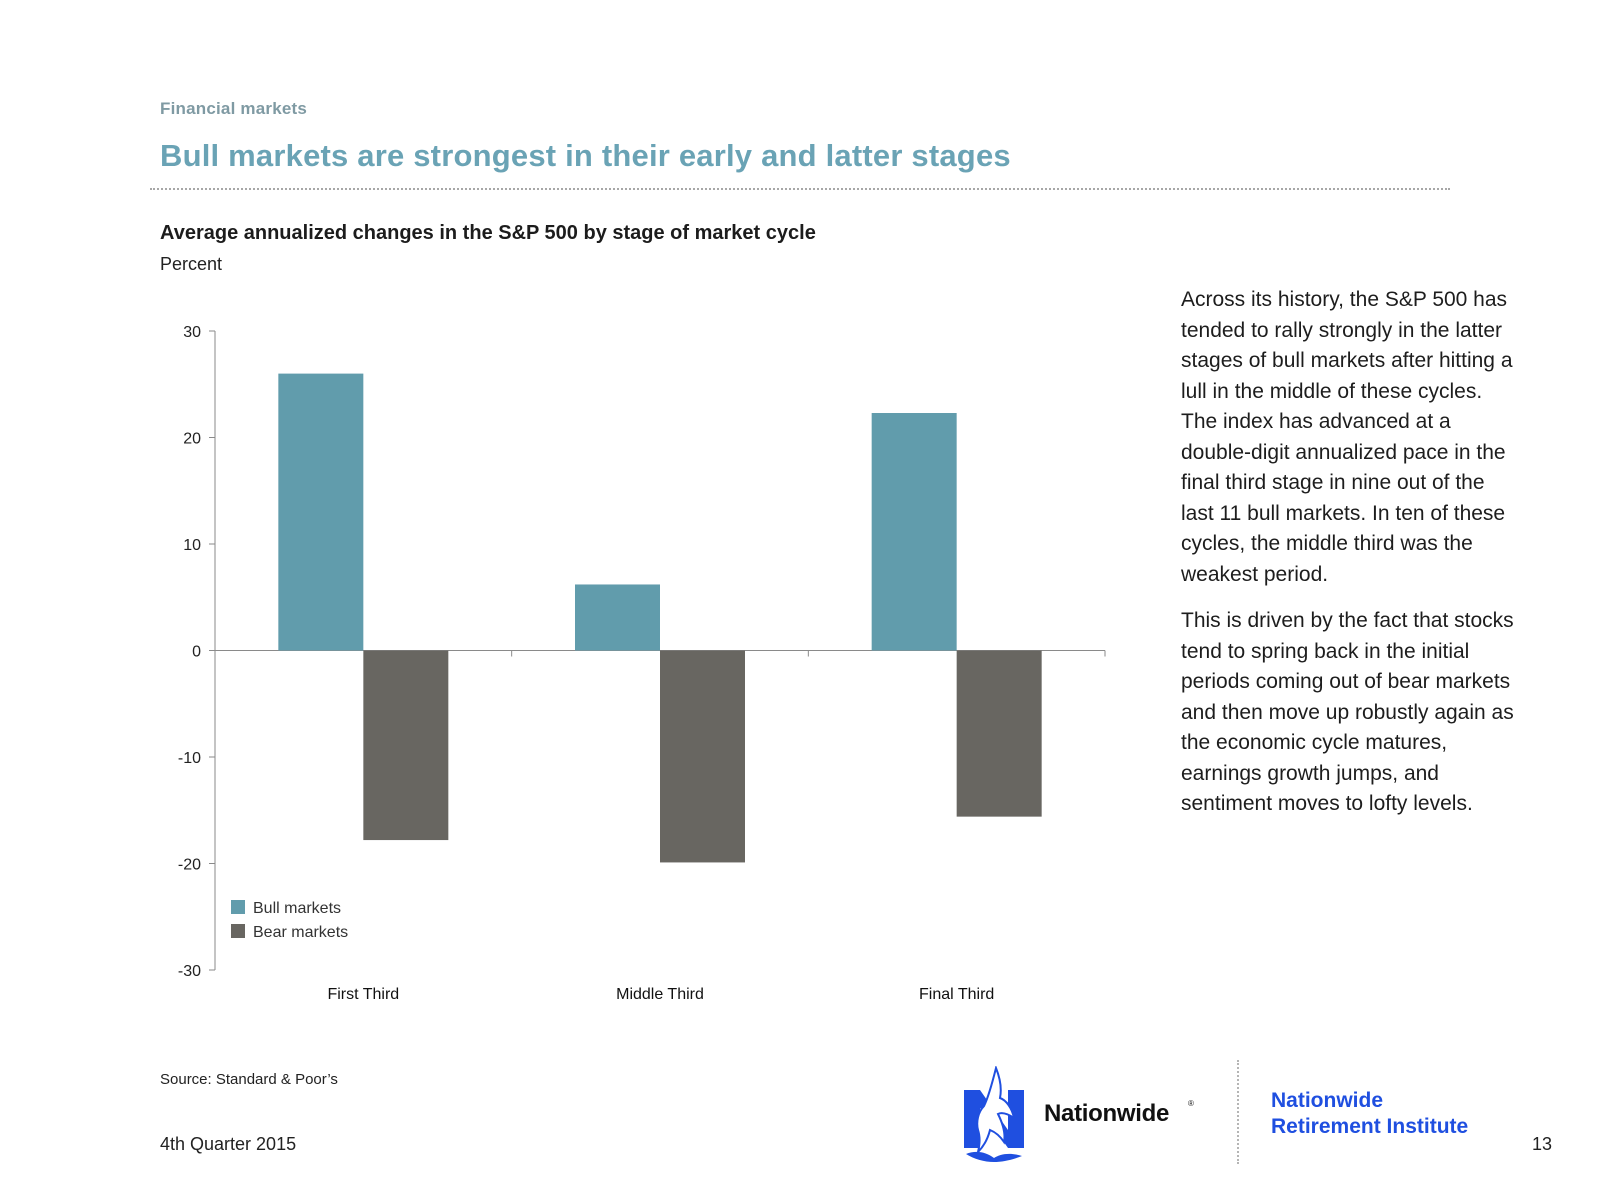  Describe the element at coordinates (189, 865) in the screenshot. I see `y-tick-label: -20` at that location.